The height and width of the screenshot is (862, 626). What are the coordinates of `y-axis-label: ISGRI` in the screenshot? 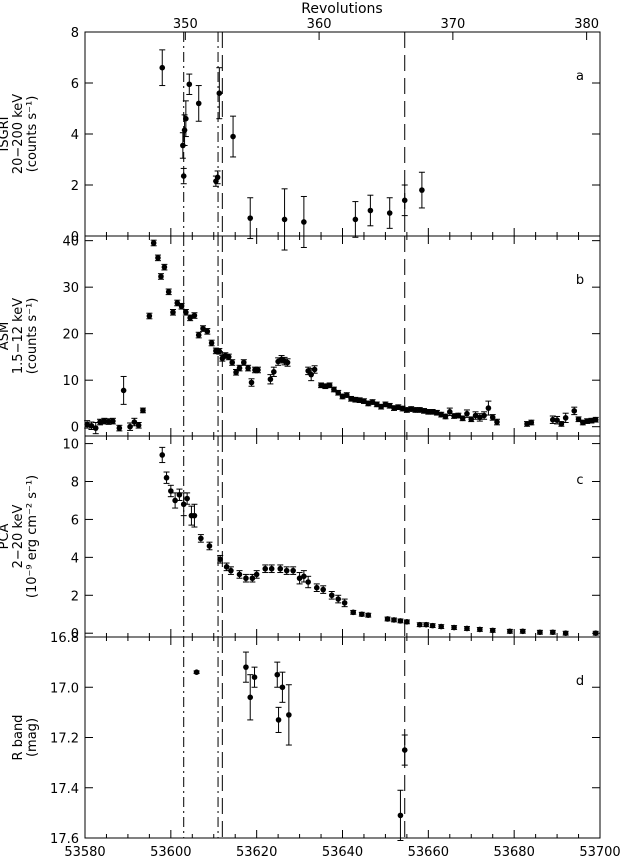 It's located at (6, 133).